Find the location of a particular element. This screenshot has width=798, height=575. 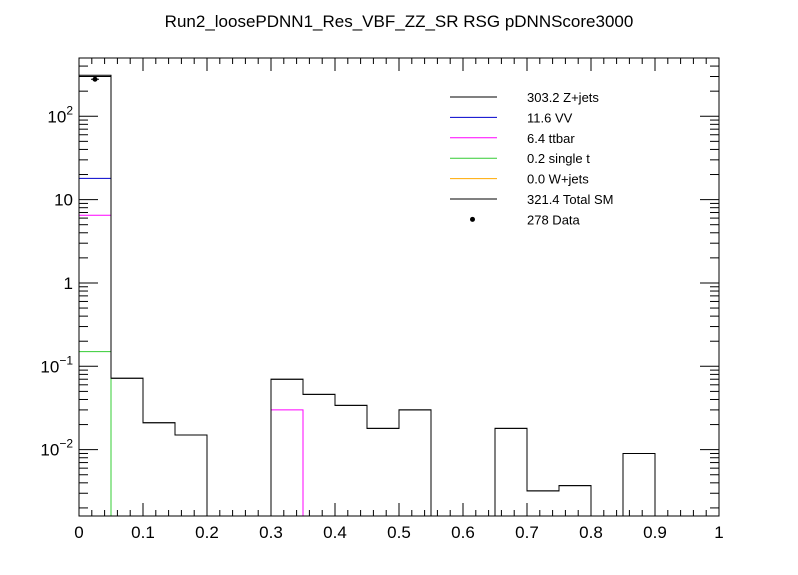

legend-entry-w-jets: 0.0 W+jets is located at coordinates (519, 179).